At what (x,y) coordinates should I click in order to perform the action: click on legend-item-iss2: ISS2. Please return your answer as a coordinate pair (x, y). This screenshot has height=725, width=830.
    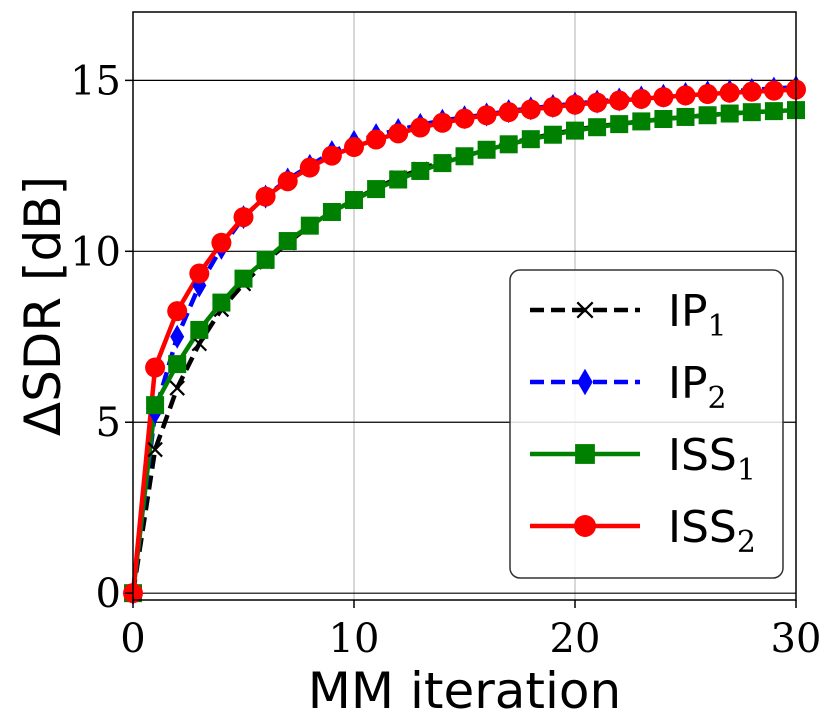
    Looking at the image, I should click on (643, 531).